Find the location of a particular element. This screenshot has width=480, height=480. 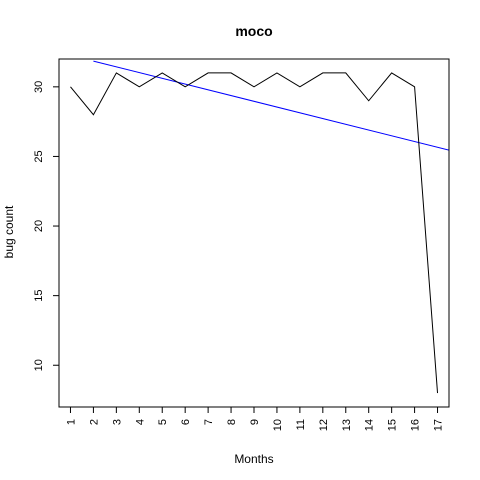

y-axis-ticks: 10 15 20 25 30 is located at coordinates (46, 226).